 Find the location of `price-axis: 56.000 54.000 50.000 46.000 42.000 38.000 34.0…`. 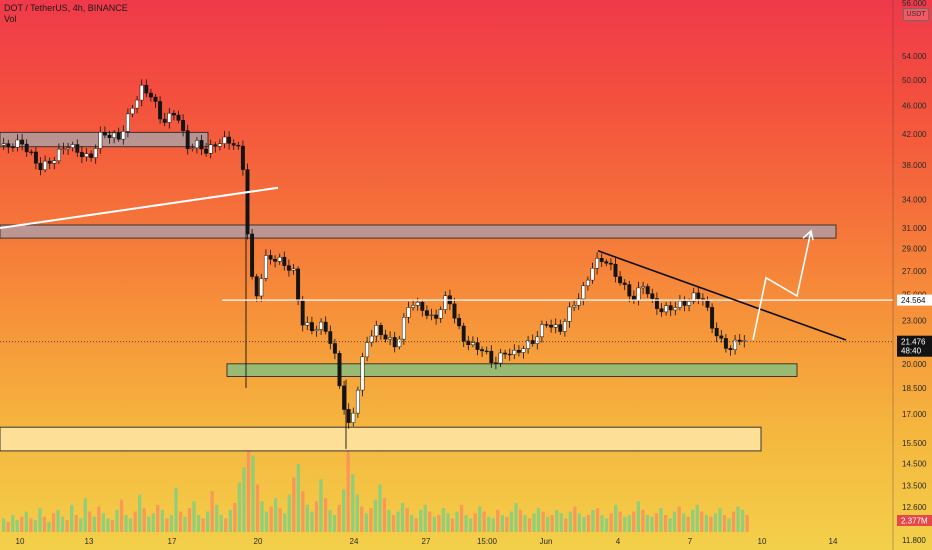

price-axis: 56.000 54.000 50.000 46.000 42.000 38.000 34.0… is located at coordinates (909, 275).